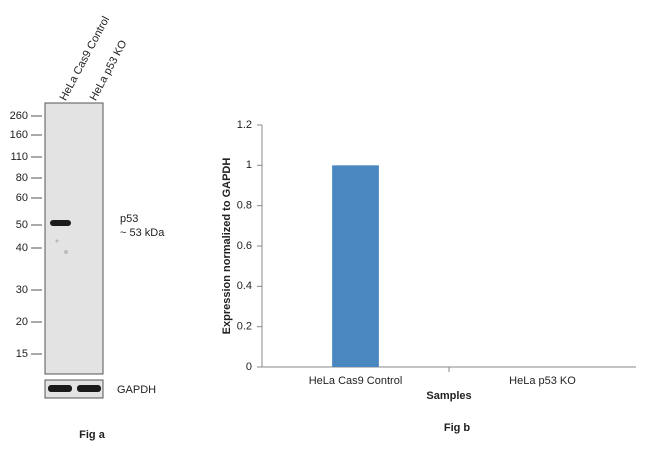 Image resolution: width=650 pixels, height=449 pixels. What do you see at coordinates (249, 367) in the screenshot?
I see `y-tick-label: 0` at bounding box center [249, 367].